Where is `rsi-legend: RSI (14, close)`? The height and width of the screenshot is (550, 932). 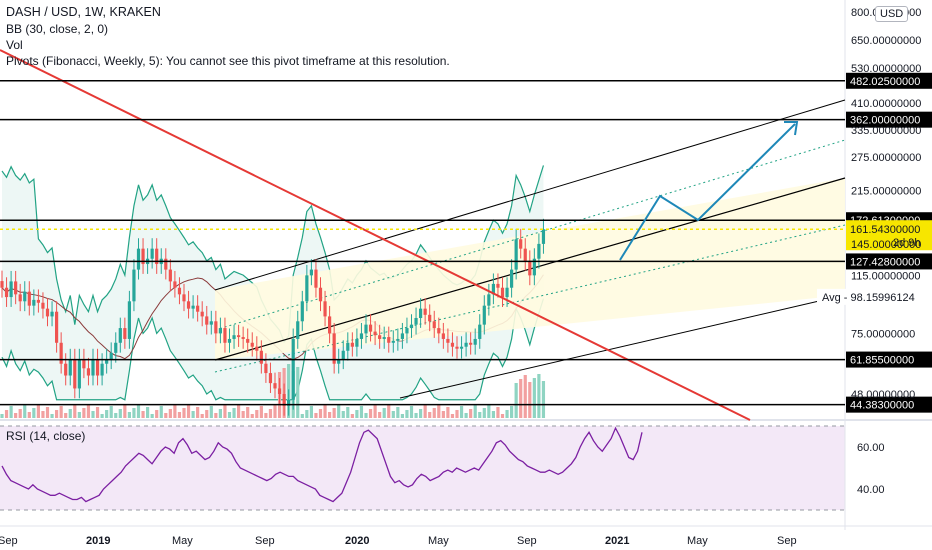
rsi-legend: RSI (14, close) is located at coordinates (46, 436).